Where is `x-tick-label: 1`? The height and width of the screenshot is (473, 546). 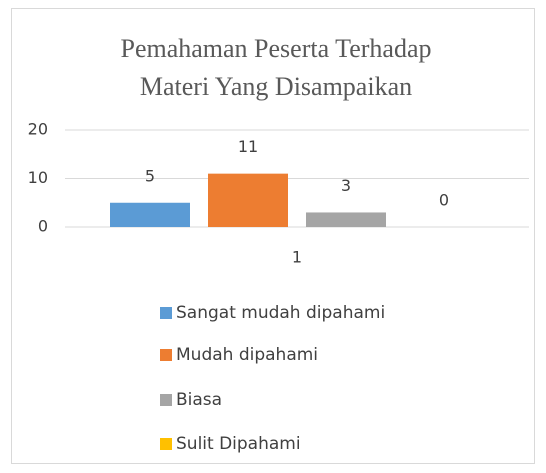 x-tick-label: 1 is located at coordinates (297, 257).